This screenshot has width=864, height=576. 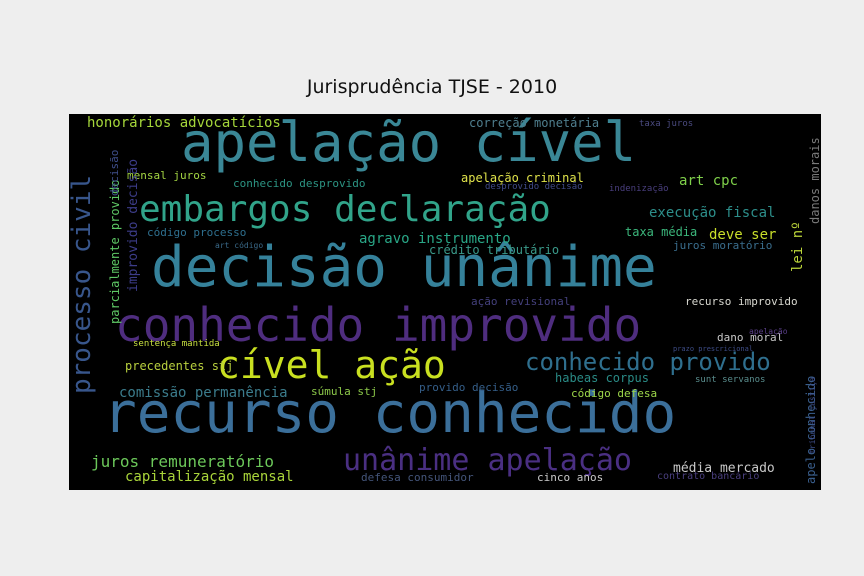 What do you see at coordinates (724, 468) in the screenshot?
I see `word-media-mercado: média mercado` at bounding box center [724, 468].